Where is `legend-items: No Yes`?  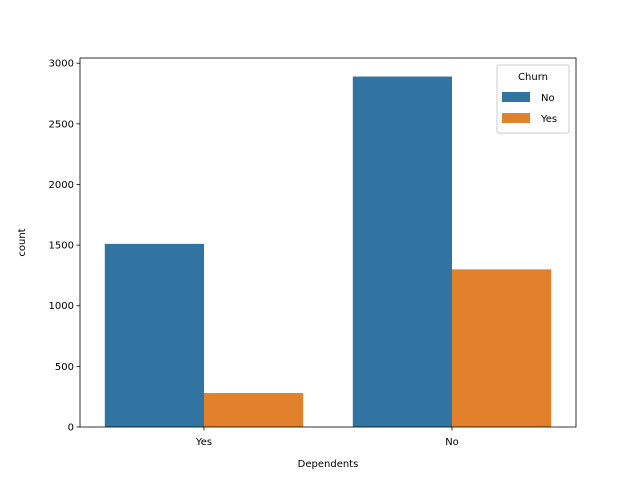
legend-items: No Yes is located at coordinates (529, 108).